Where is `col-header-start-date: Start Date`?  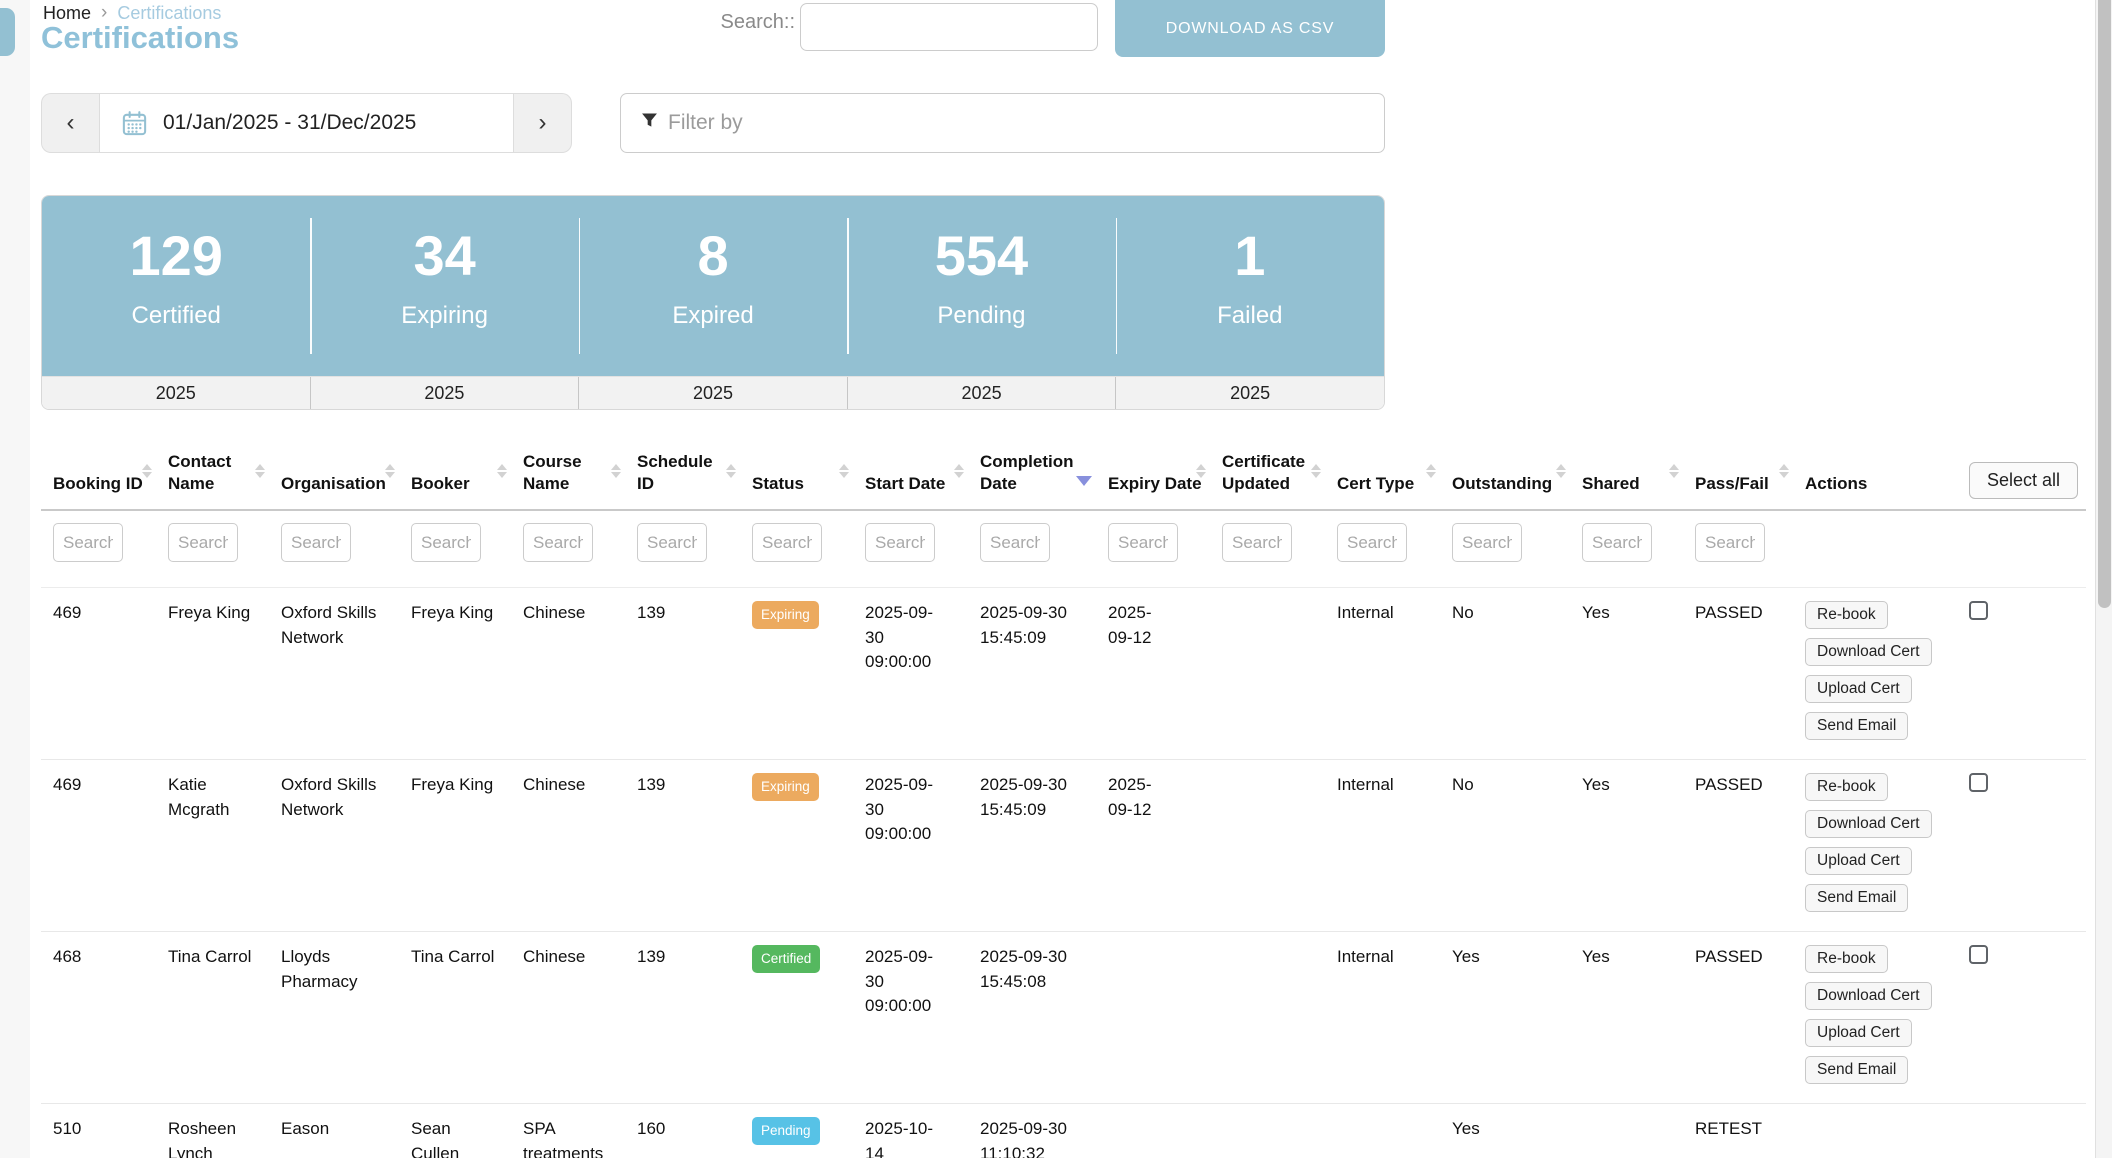 col-header-start-date: Start Date is located at coordinates (910, 474).